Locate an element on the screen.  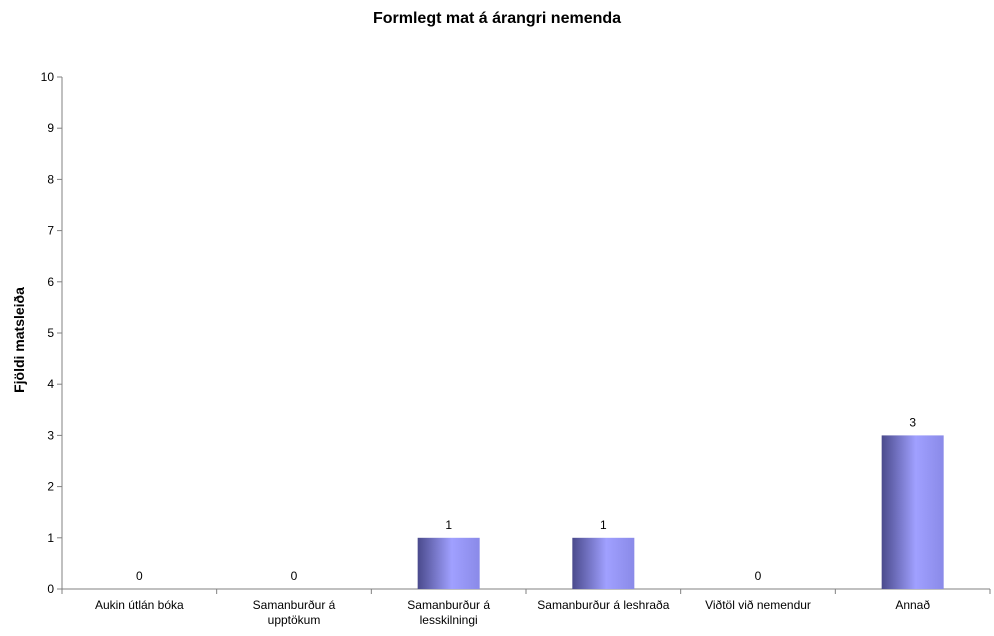
y-tick-label: 6 is located at coordinates (50, 282).